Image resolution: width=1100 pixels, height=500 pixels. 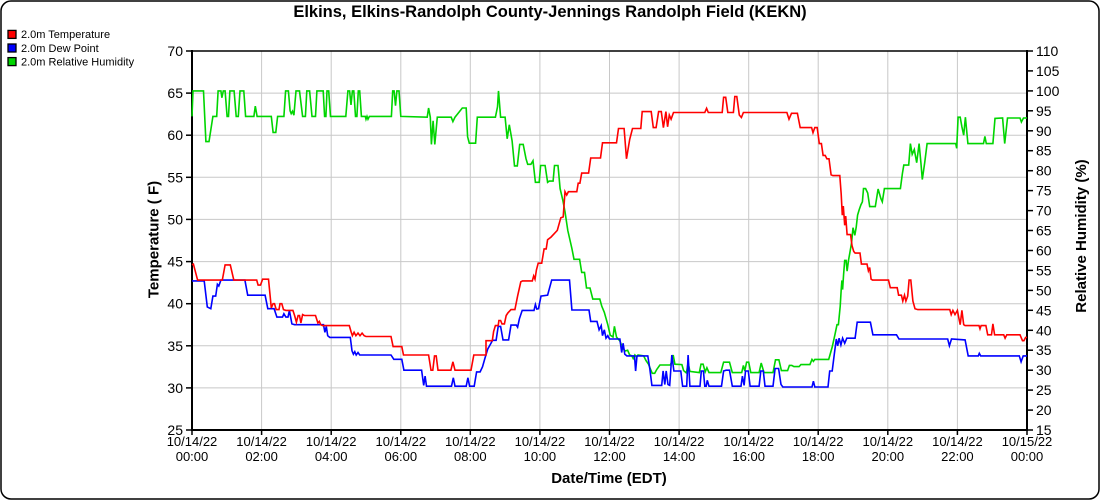 What do you see at coordinates (609, 456) in the screenshot?
I see `svg-text: 12:00` at bounding box center [609, 456].